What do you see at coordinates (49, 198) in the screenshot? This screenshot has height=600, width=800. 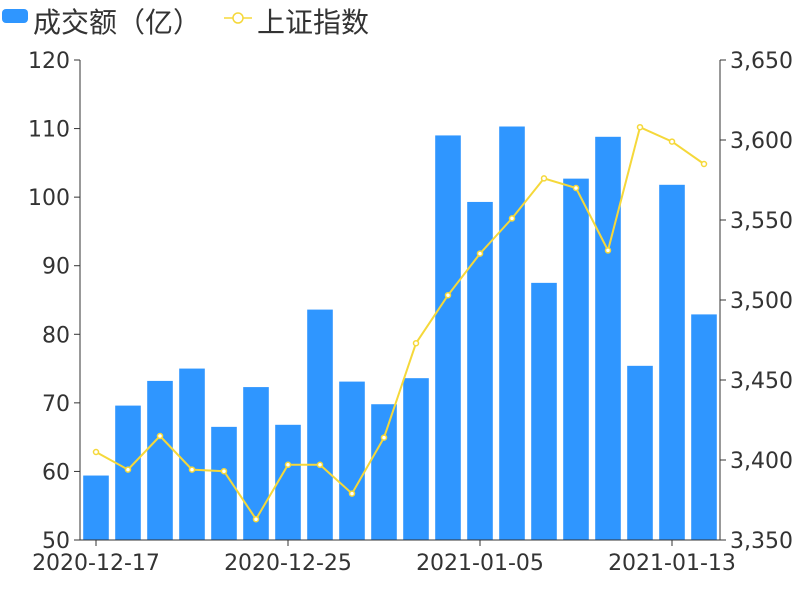 I see `y-left-tick-label: 100` at bounding box center [49, 198].